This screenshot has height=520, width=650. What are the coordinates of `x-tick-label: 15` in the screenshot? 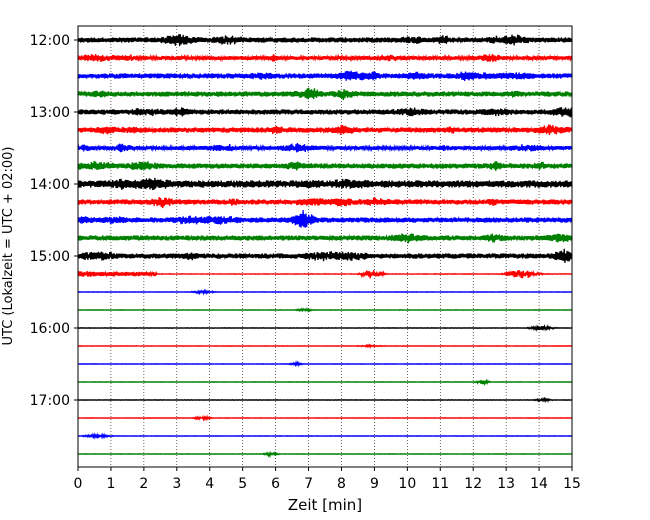 It's located at (572, 484).